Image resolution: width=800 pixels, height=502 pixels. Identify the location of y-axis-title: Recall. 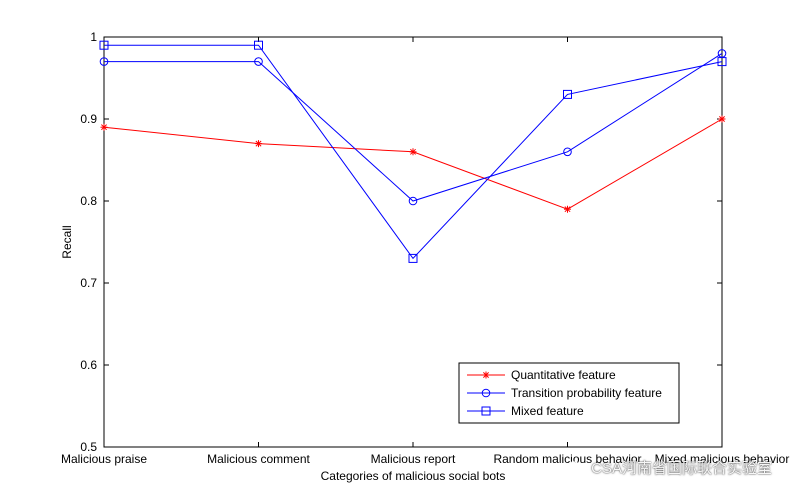
(67, 241).